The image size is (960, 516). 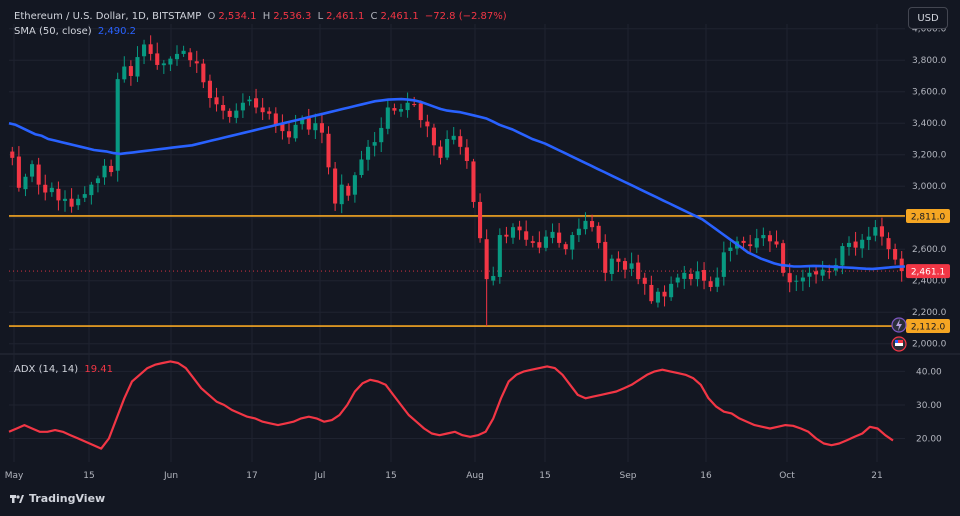 I want to click on lightning-icon, so click(x=899, y=325).